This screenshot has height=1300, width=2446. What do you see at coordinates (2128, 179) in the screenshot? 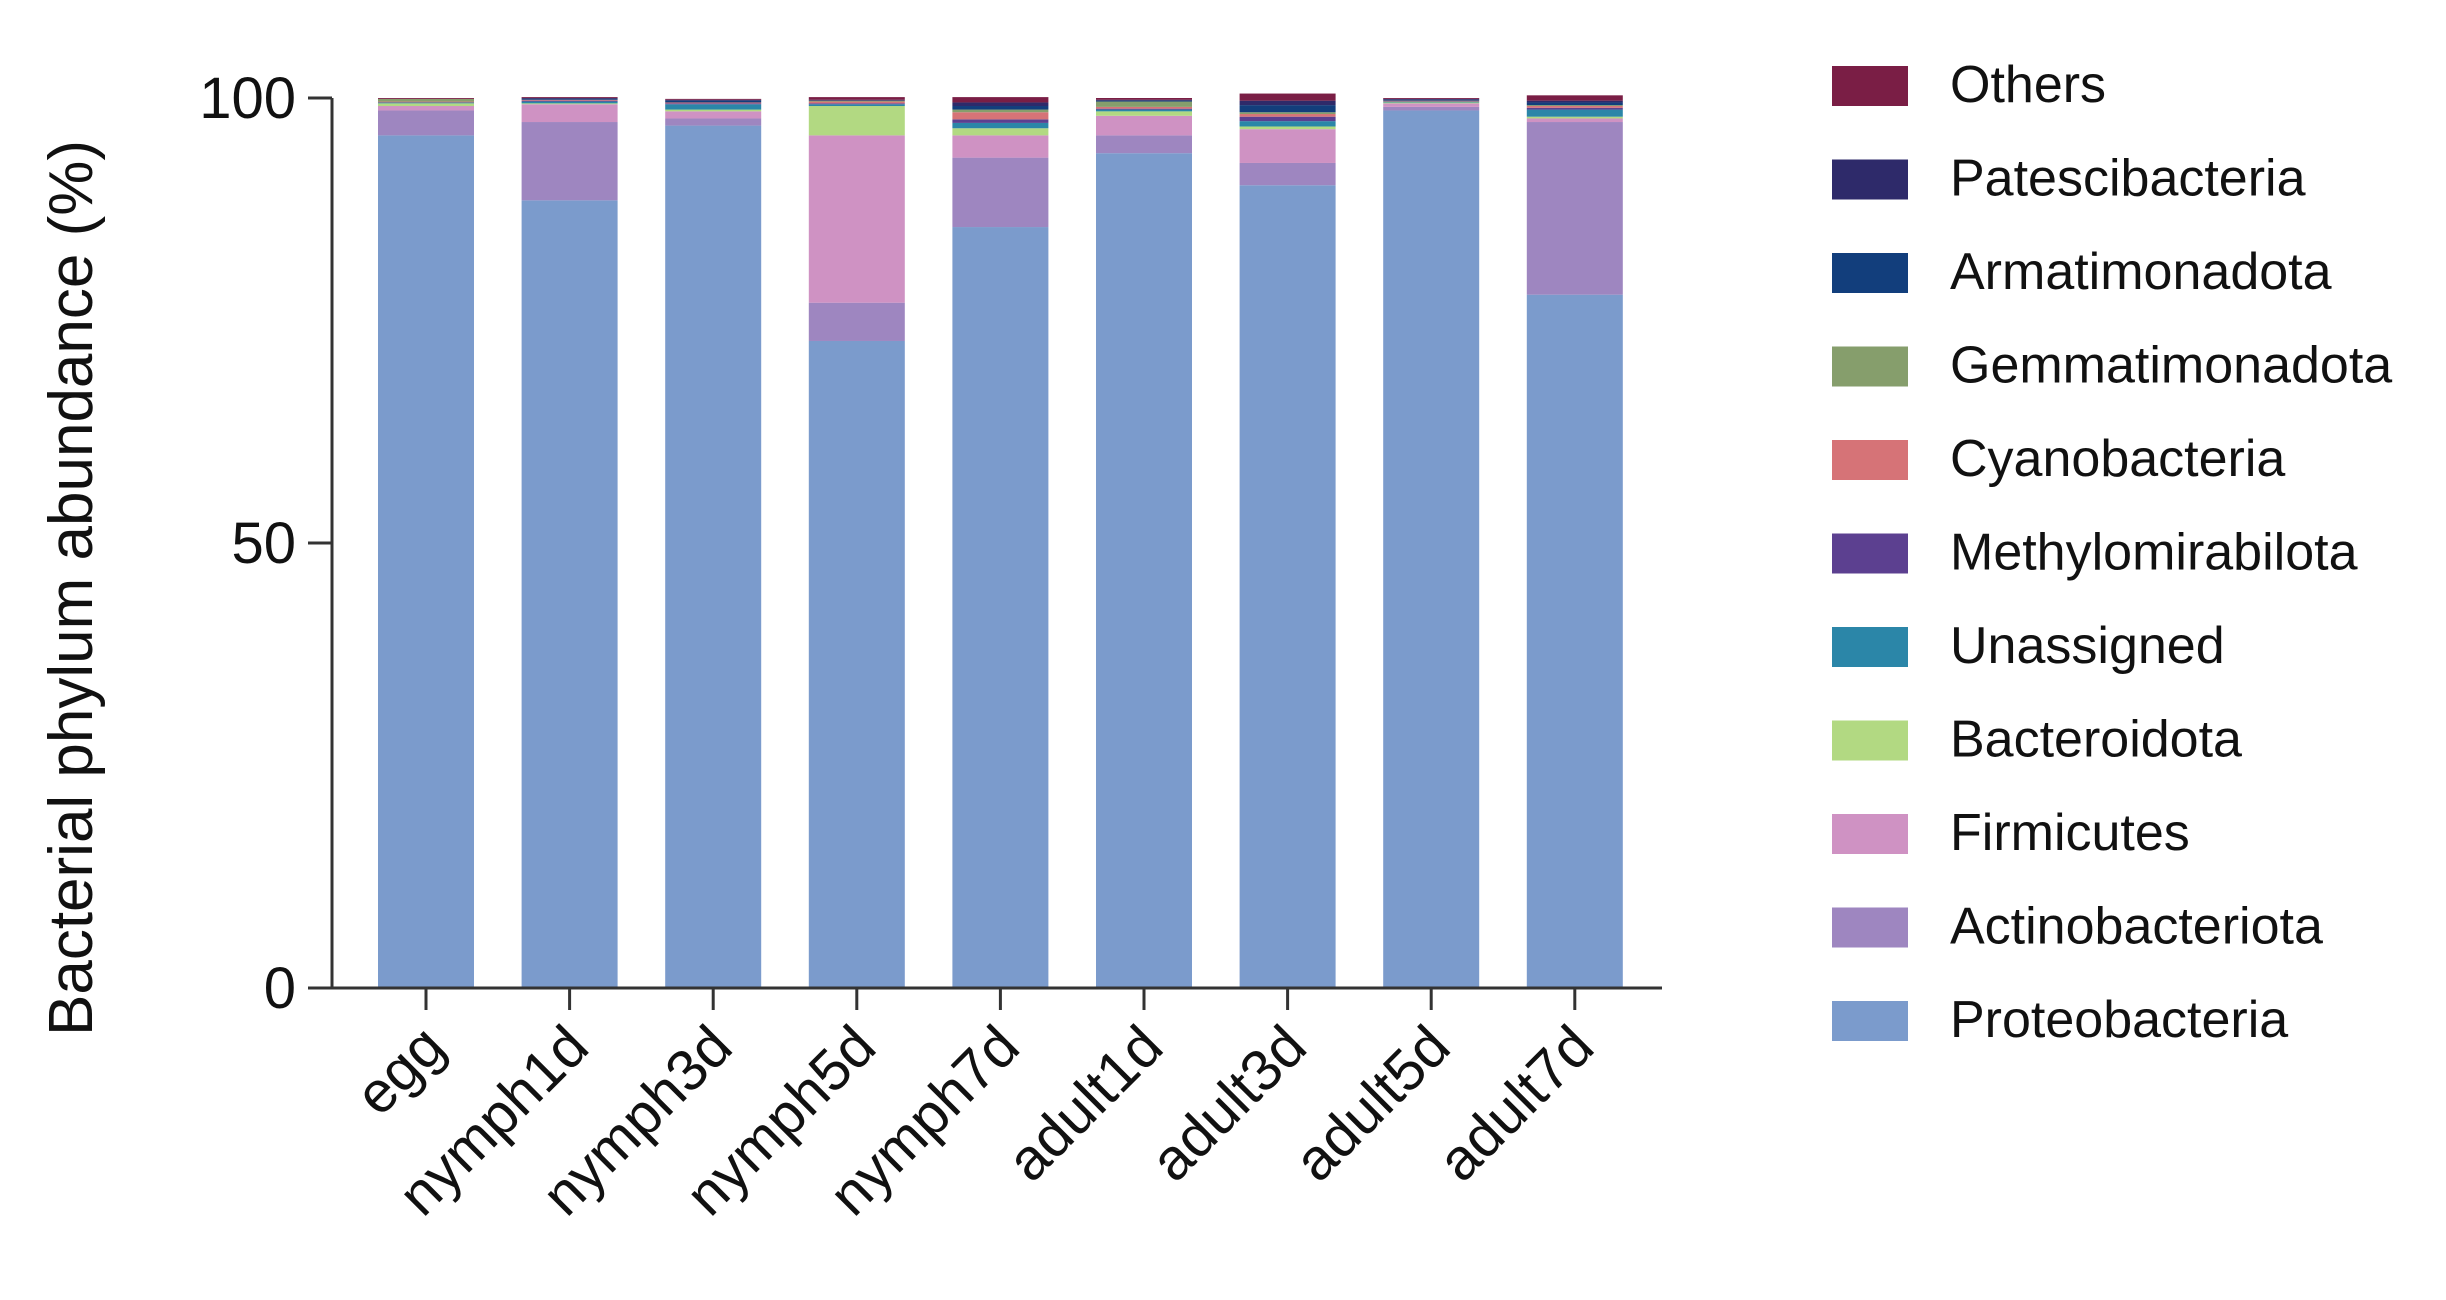
I see `legend-label: Patescibacteria` at bounding box center [2128, 179].